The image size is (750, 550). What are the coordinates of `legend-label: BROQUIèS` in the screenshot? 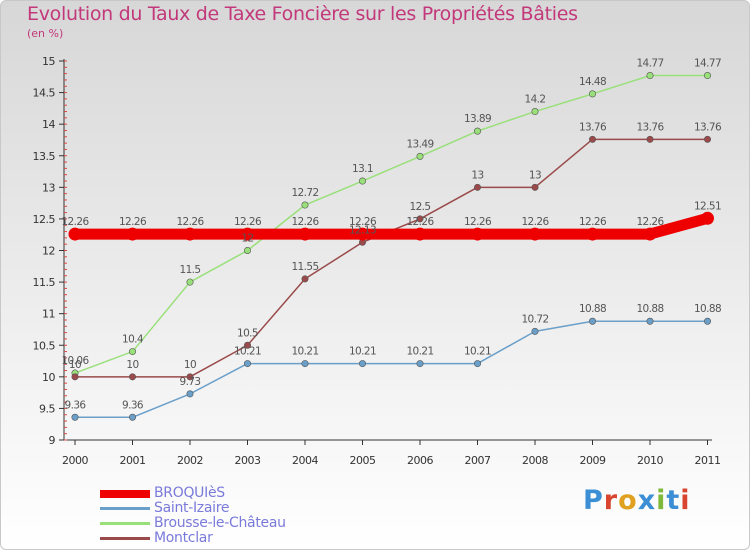 It's located at (189, 493).